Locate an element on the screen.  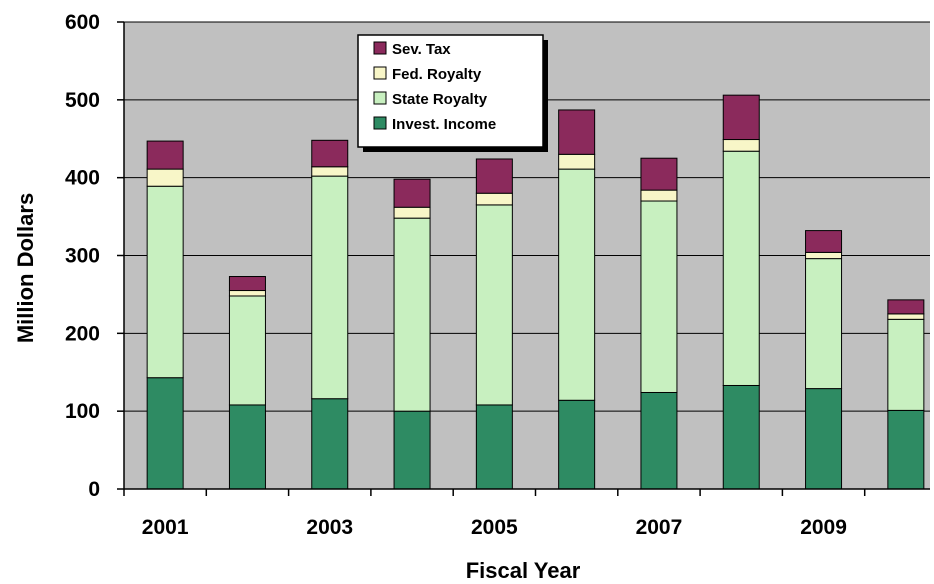
y-tick-label: 400 is located at coordinates (82, 178).